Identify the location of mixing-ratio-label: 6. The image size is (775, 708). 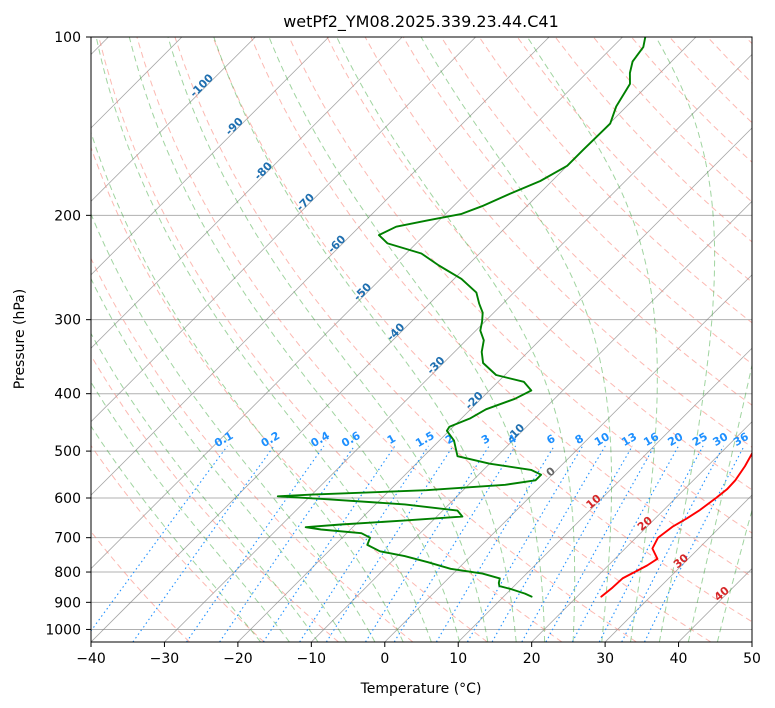
(550, 439).